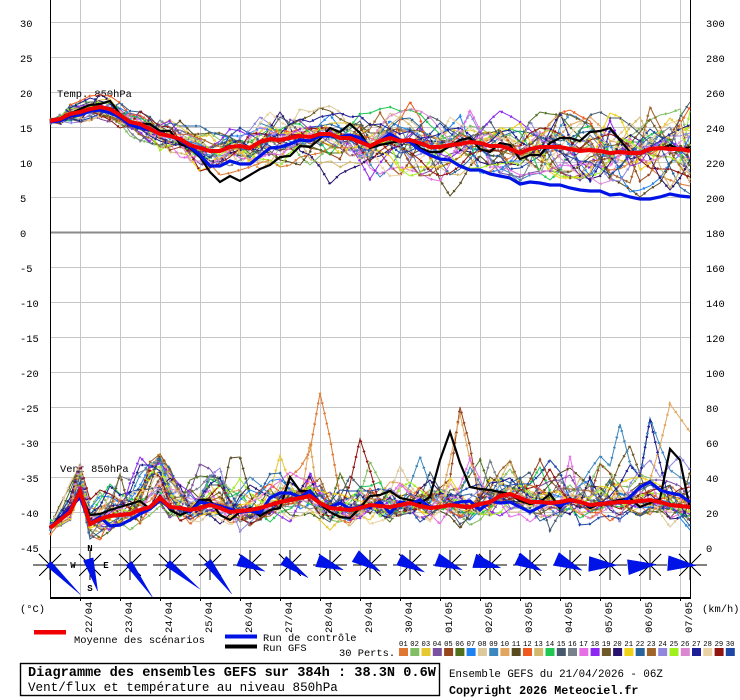  What do you see at coordinates (29, 305) in the screenshot?
I see `svg-text: -10` at bounding box center [29, 305].